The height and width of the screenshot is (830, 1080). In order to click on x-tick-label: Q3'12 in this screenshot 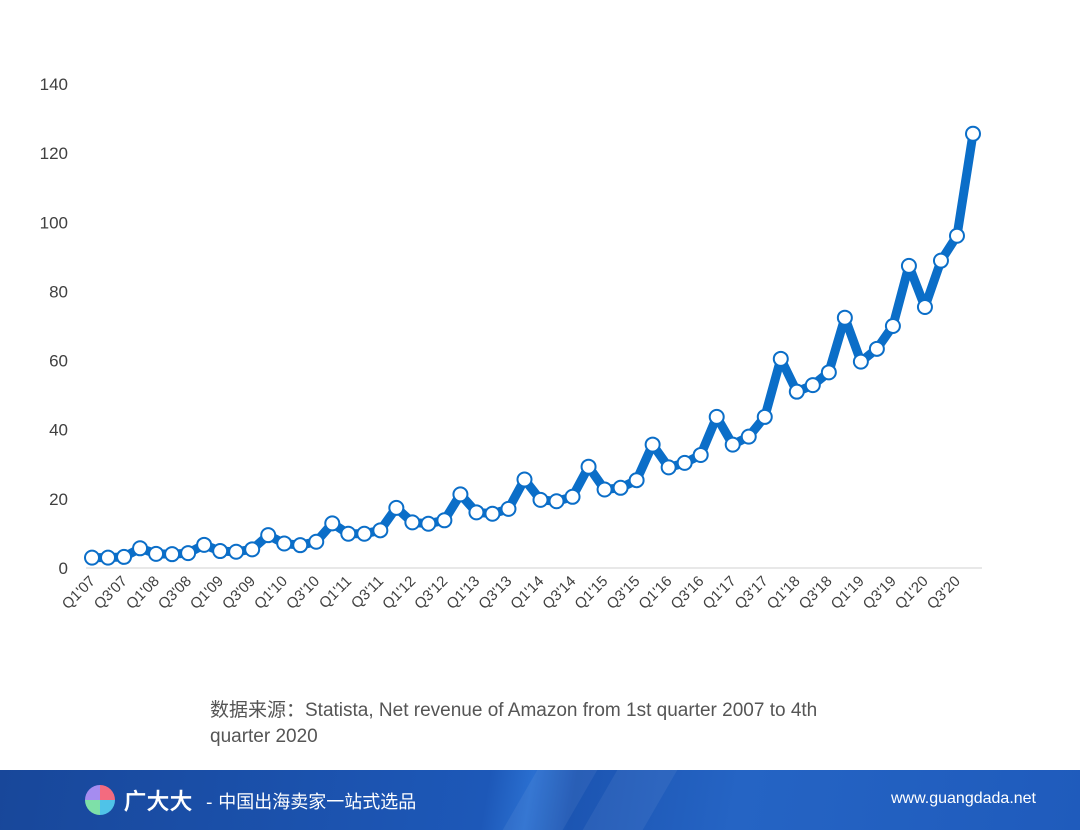, I will do `click(431, 593)`.